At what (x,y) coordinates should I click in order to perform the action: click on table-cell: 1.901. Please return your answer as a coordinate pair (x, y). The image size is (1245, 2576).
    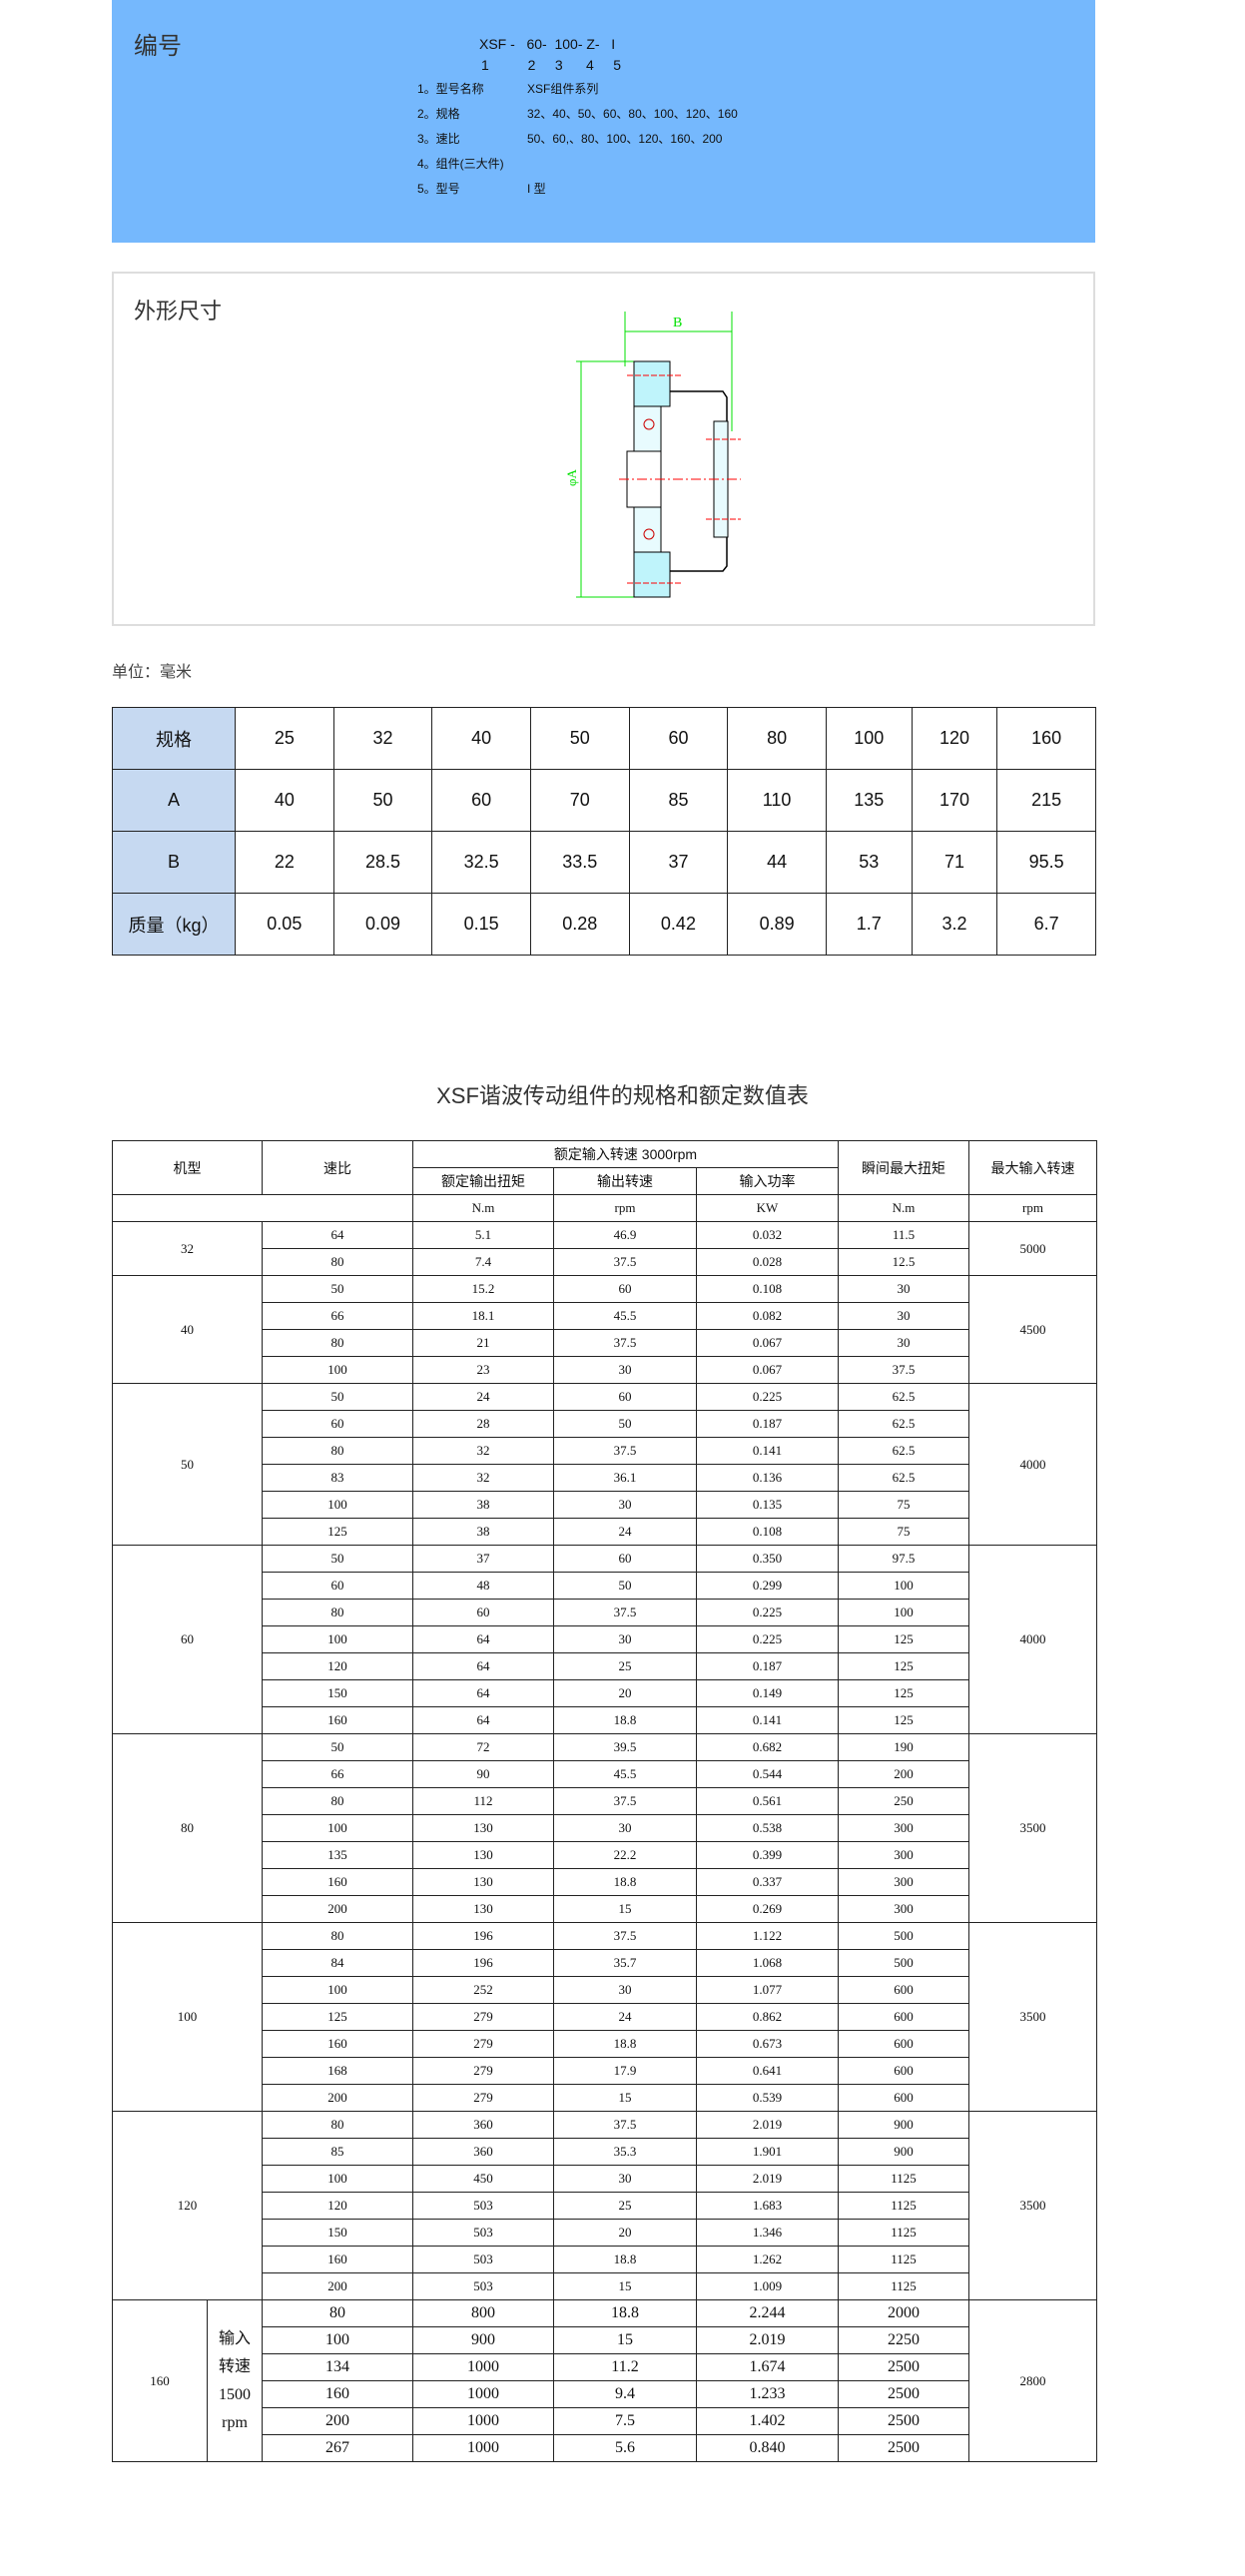
    Looking at the image, I should click on (767, 2152).